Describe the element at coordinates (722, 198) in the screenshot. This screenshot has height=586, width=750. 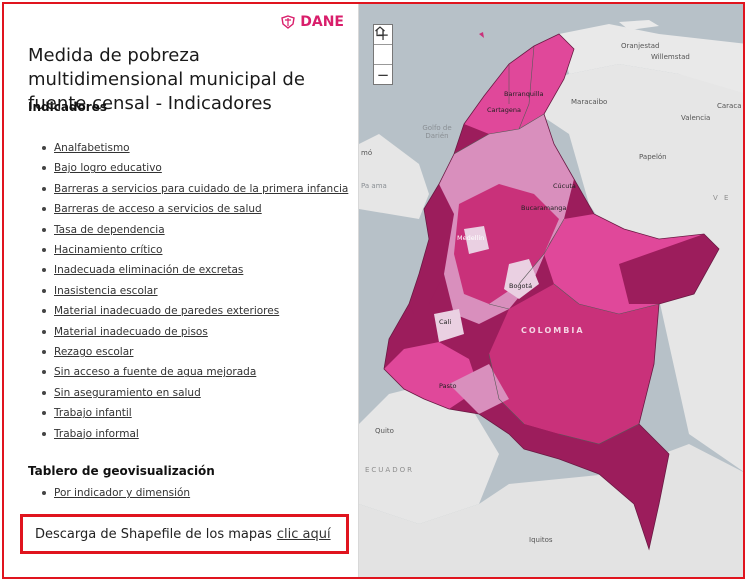
I see `map-label-venezuela: V E` at that location.